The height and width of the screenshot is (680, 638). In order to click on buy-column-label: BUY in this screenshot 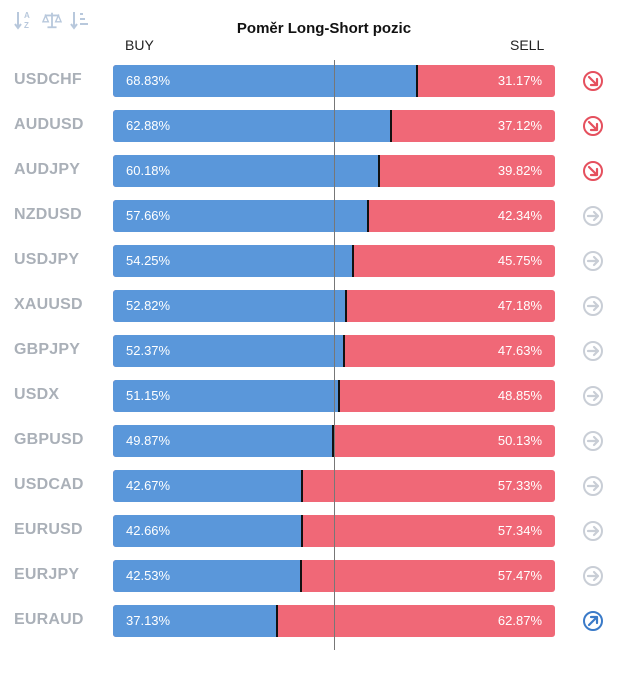, I will do `click(139, 45)`.